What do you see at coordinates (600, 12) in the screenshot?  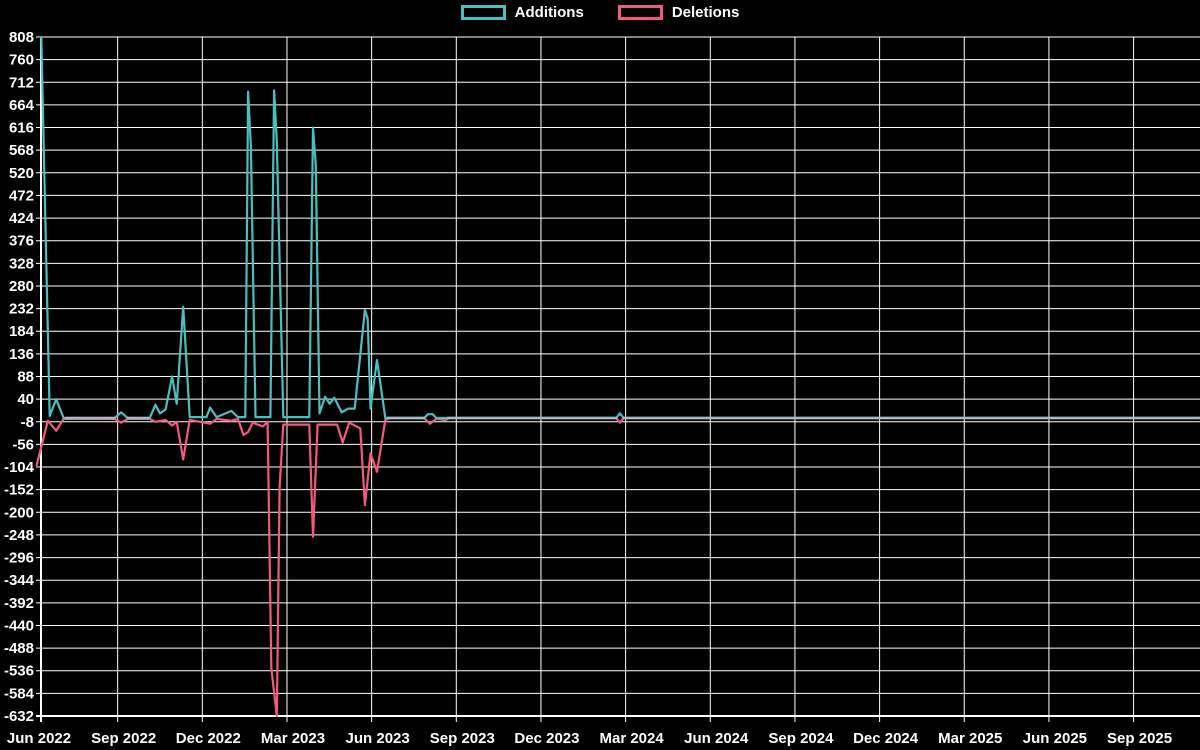 I see `chart-legend: Additions Deletions` at bounding box center [600, 12].